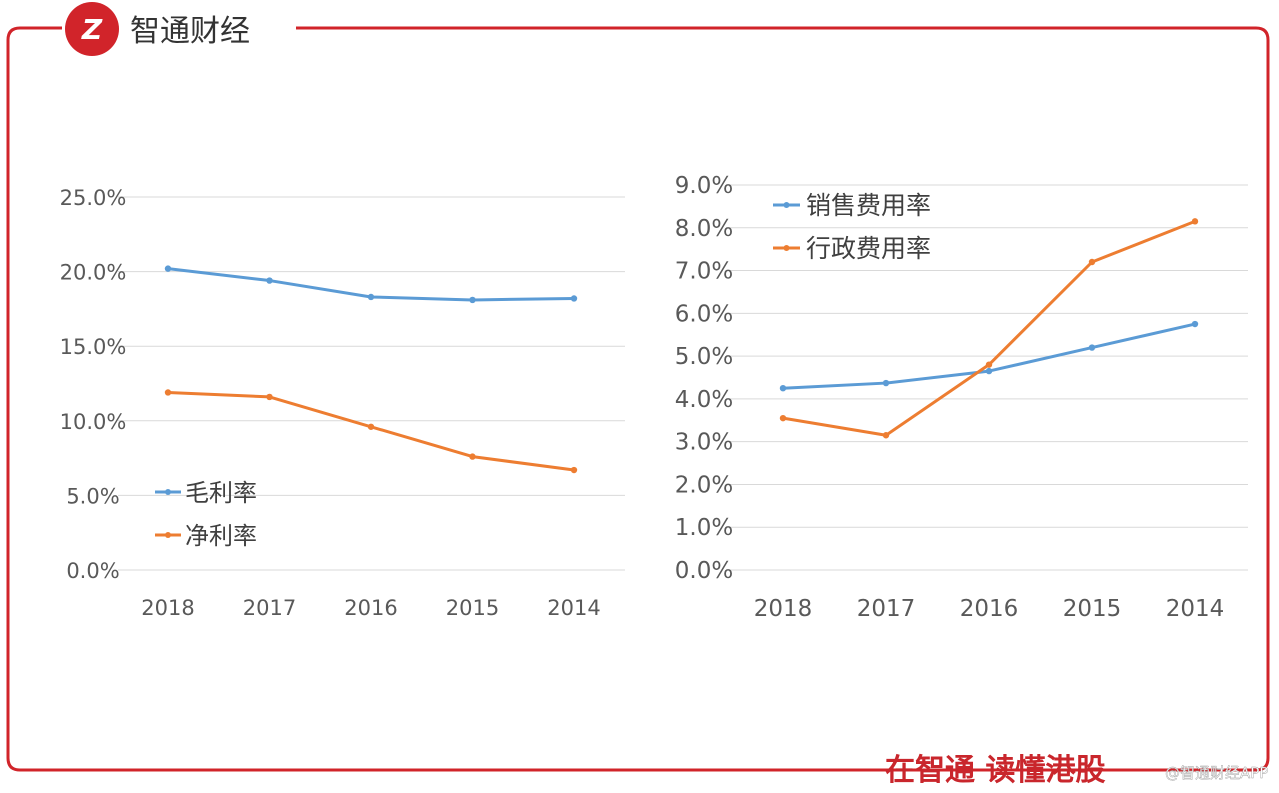 This screenshot has width=1279, height=793. Describe the element at coordinates (995, 770) in the screenshot. I see `slogan: 在智通 读懂港股` at that location.